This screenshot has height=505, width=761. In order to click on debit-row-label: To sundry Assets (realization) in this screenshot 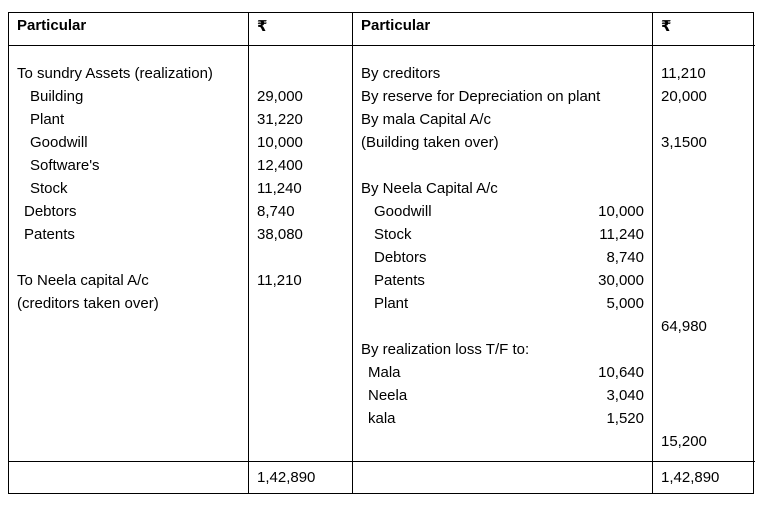, I will do `click(115, 73)`.